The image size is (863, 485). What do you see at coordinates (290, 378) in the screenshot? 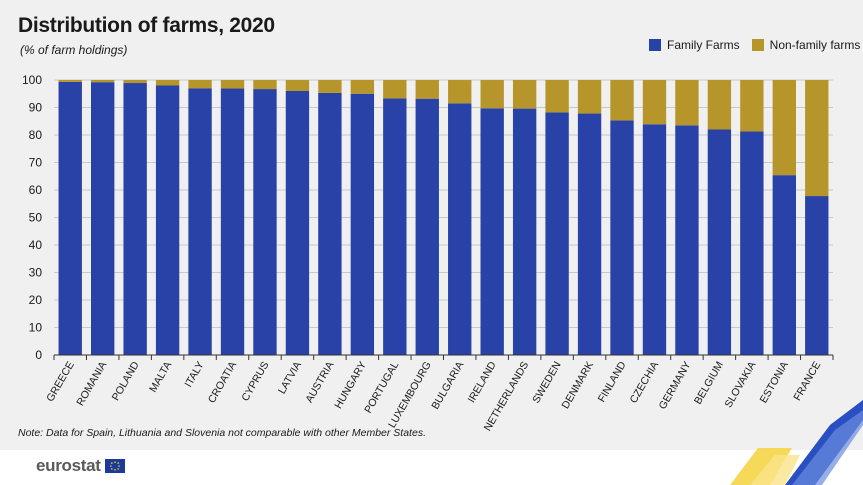
I see `x-tick-label-latvia: LATVIA` at bounding box center [290, 378].